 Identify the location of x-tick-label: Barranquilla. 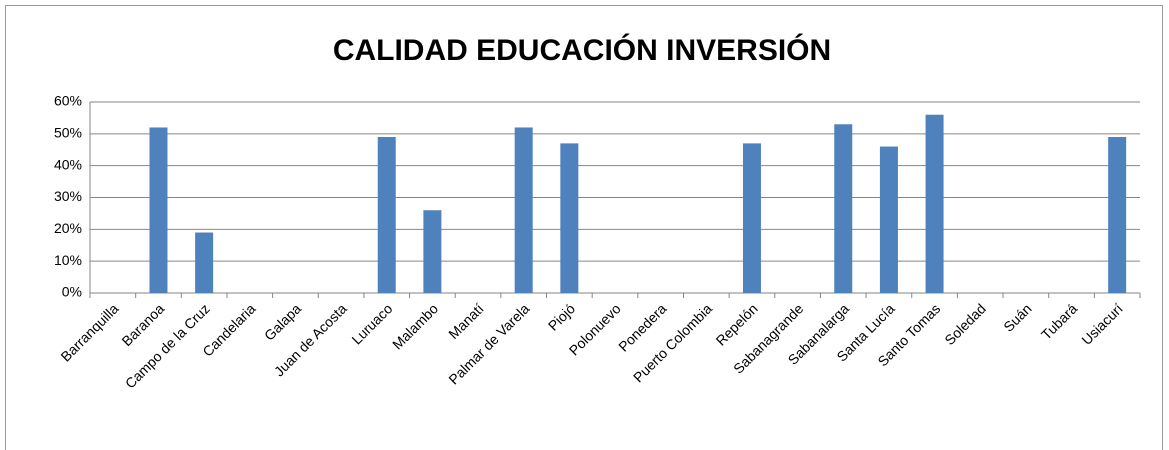
(89, 332).